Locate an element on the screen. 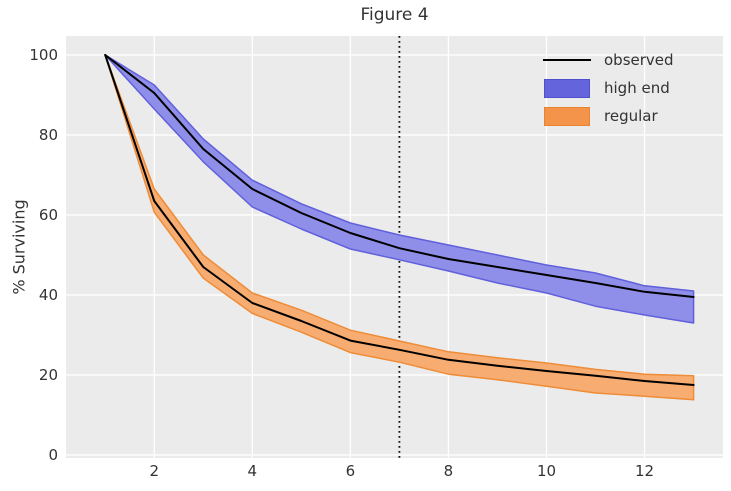 The width and height of the screenshot is (731, 491). y-tick-label: 40 is located at coordinates (48, 295).